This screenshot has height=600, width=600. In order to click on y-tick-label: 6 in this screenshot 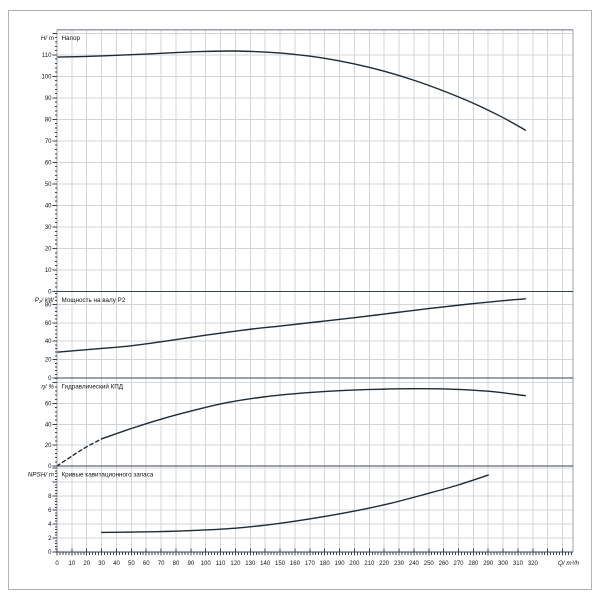, I will do `click(50, 511)`.